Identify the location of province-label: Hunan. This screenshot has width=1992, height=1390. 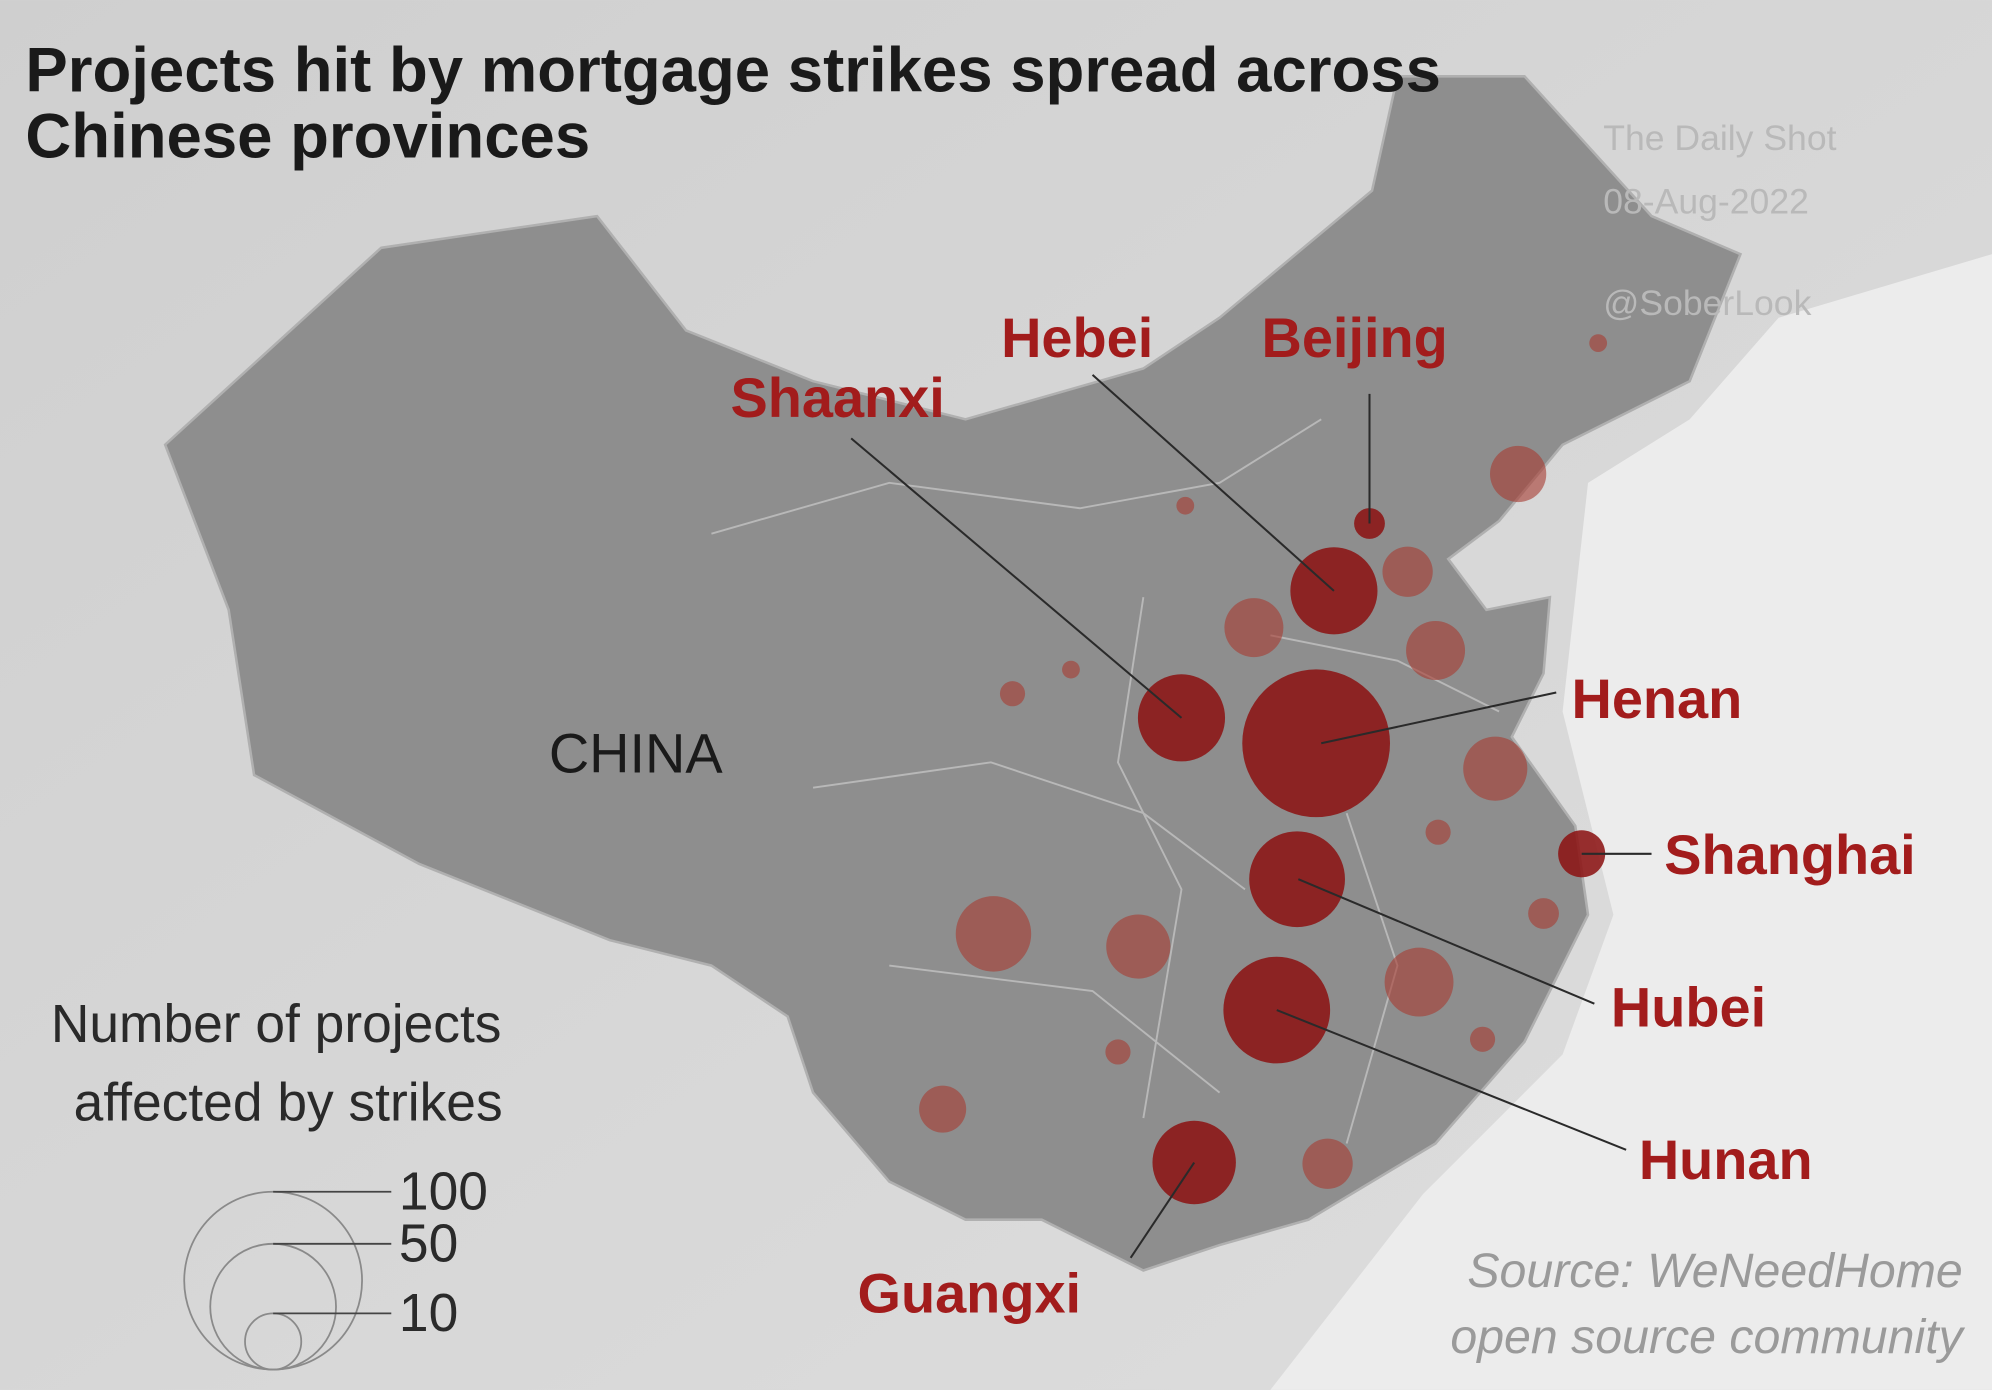
(1726, 1159).